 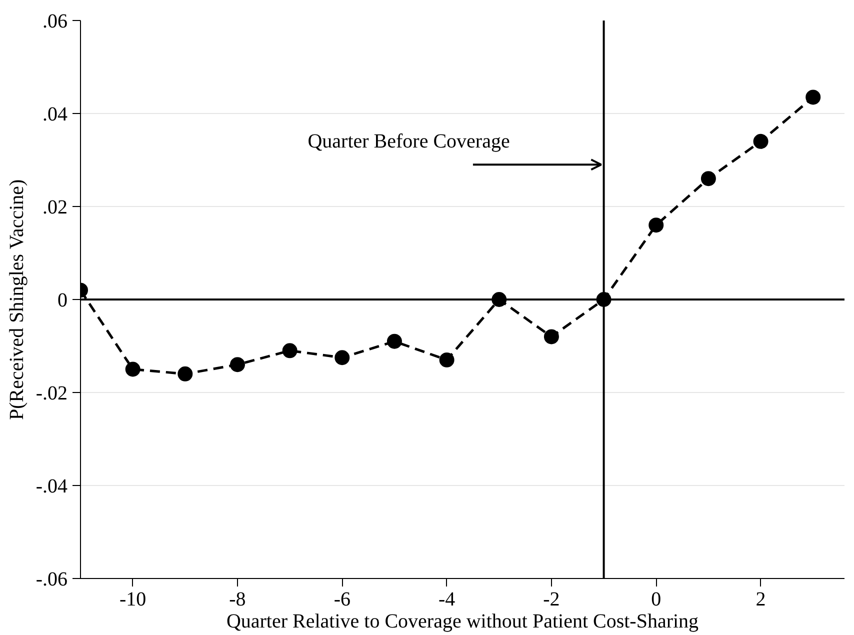 I want to click on y-tick-label: .02, so click(x=55, y=207).